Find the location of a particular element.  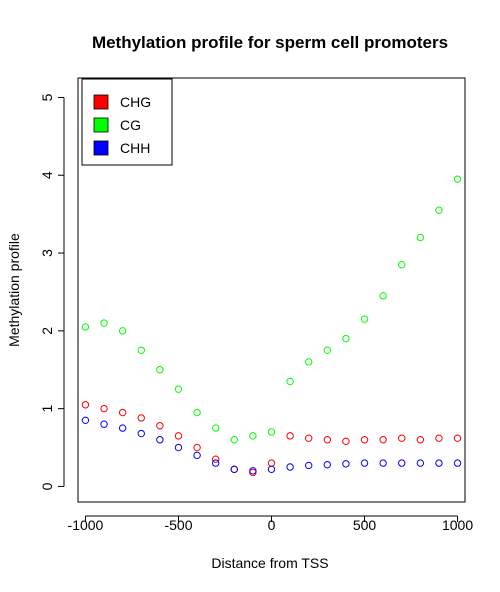

y-tick-label: 0 is located at coordinates (47, 486).